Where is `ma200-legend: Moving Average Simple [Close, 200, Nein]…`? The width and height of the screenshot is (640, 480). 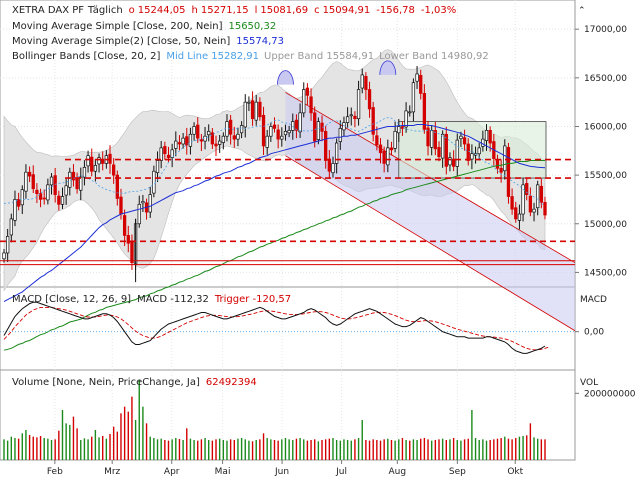 ma200-legend: Moving Average Simple [Close, 200, Nein]… is located at coordinates (144, 26).